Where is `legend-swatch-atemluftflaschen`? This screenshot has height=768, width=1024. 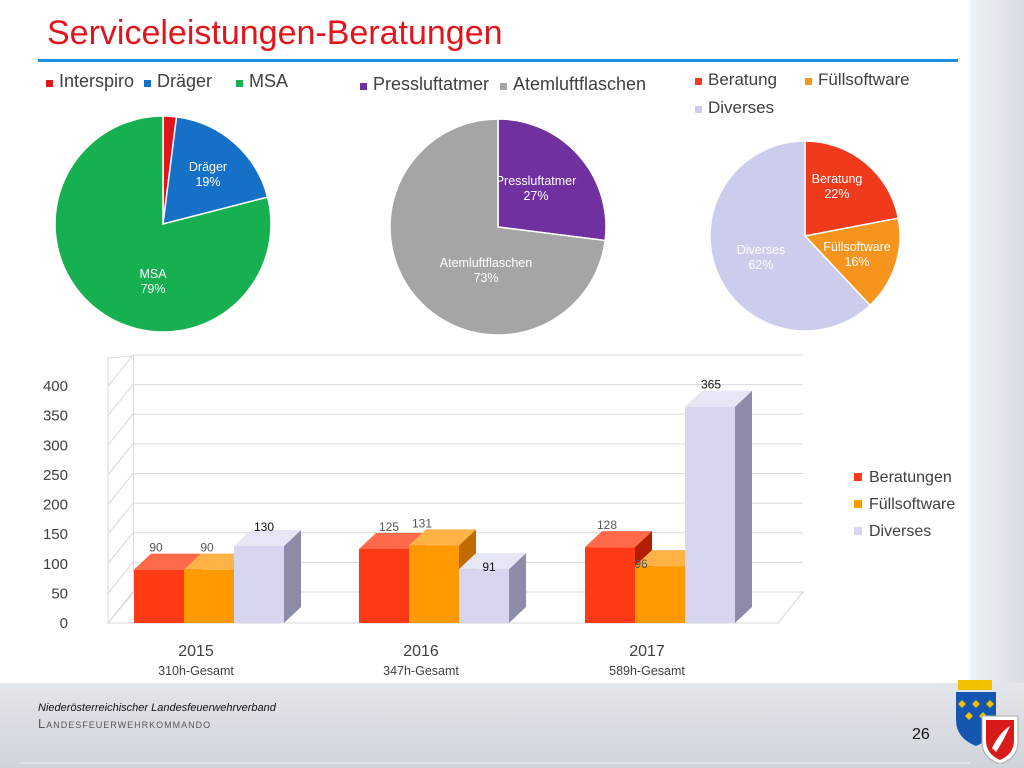 legend-swatch-atemluftflaschen is located at coordinates (503, 86).